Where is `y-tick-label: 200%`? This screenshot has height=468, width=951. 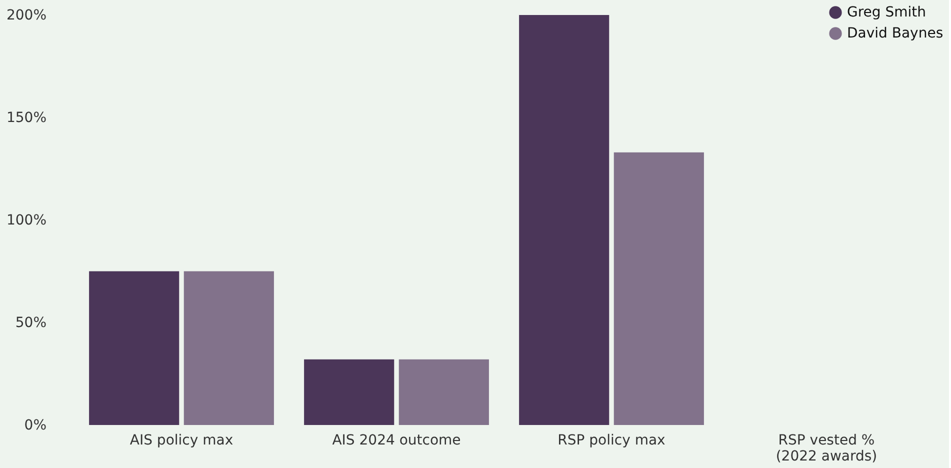 y-tick-label: 200% is located at coordinates (26, 16).